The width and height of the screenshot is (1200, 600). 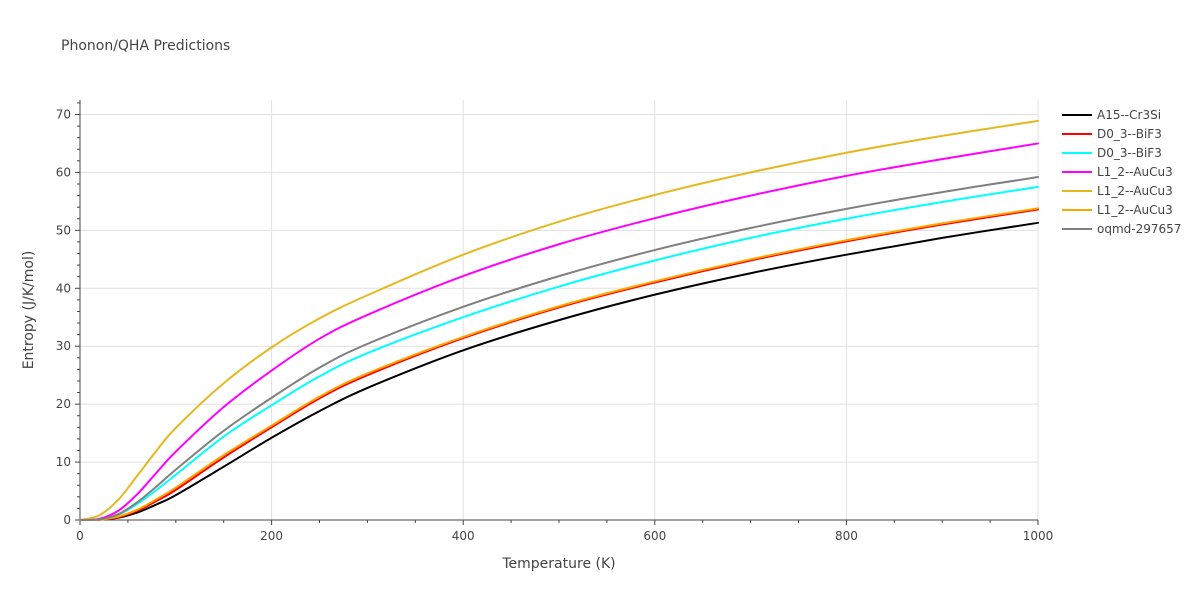 What do you see at coordinates (63, 462) in the screenshot?
I see `y-tick-label: 10` at bounding box center [63, 462].